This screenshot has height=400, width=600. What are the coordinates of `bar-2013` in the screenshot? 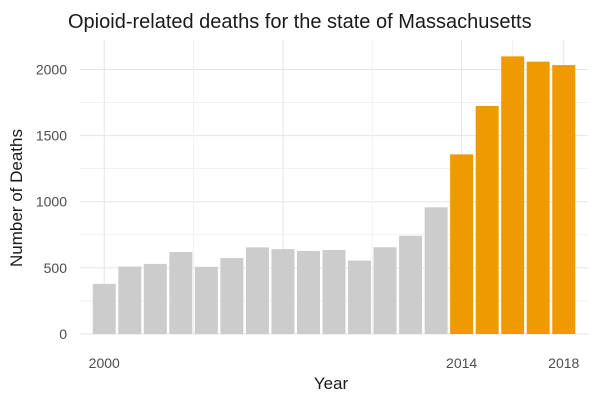 It's located at (436, 270).